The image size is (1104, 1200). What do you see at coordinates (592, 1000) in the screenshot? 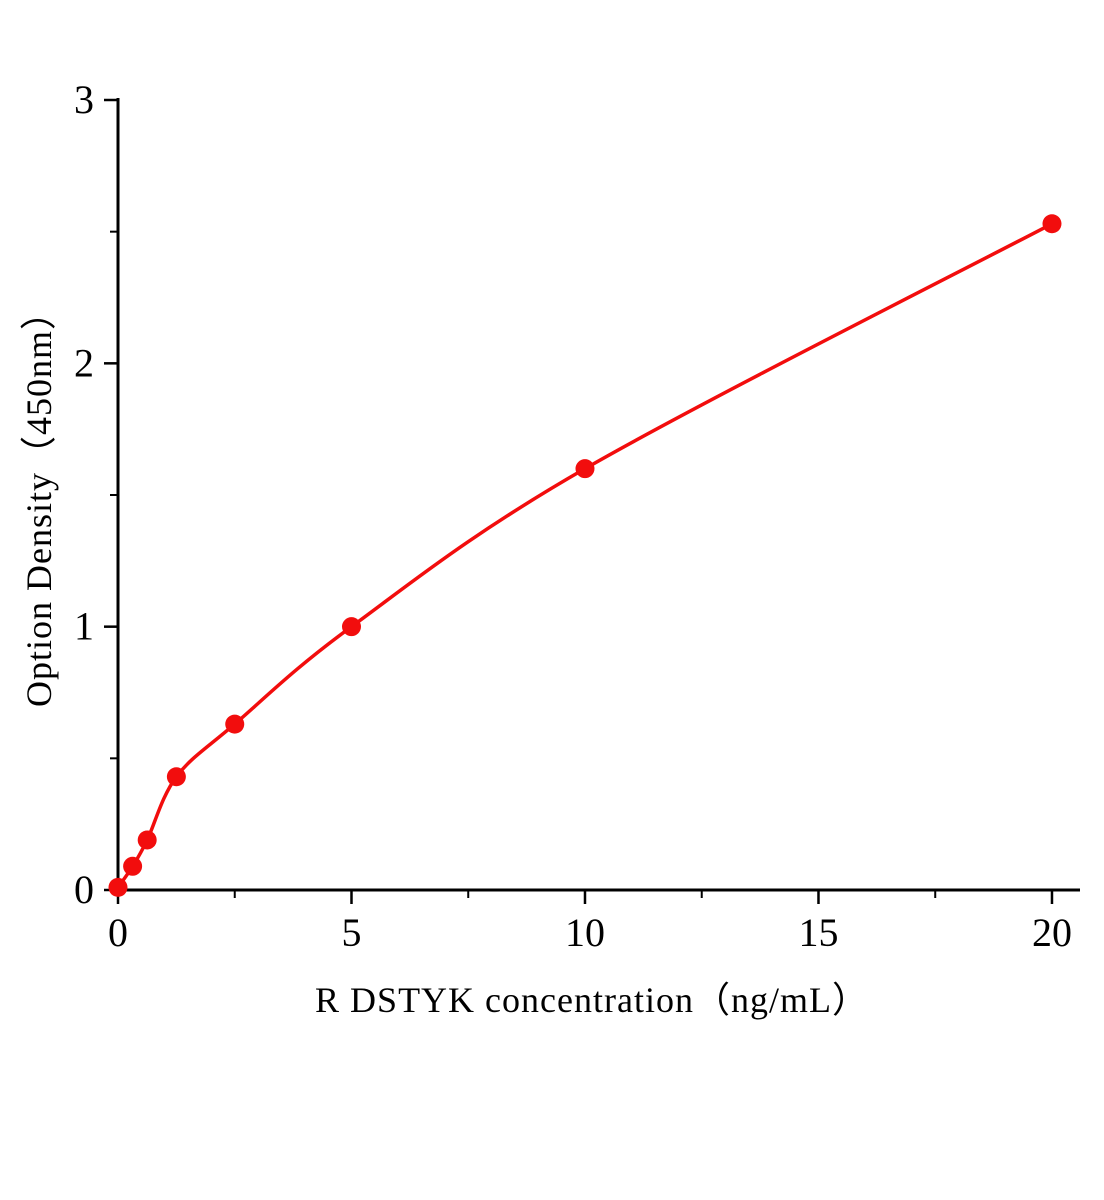
I see `x-axis-title: R DSTYK concentration（ng/mL）` at bounding box center [592, 1000].